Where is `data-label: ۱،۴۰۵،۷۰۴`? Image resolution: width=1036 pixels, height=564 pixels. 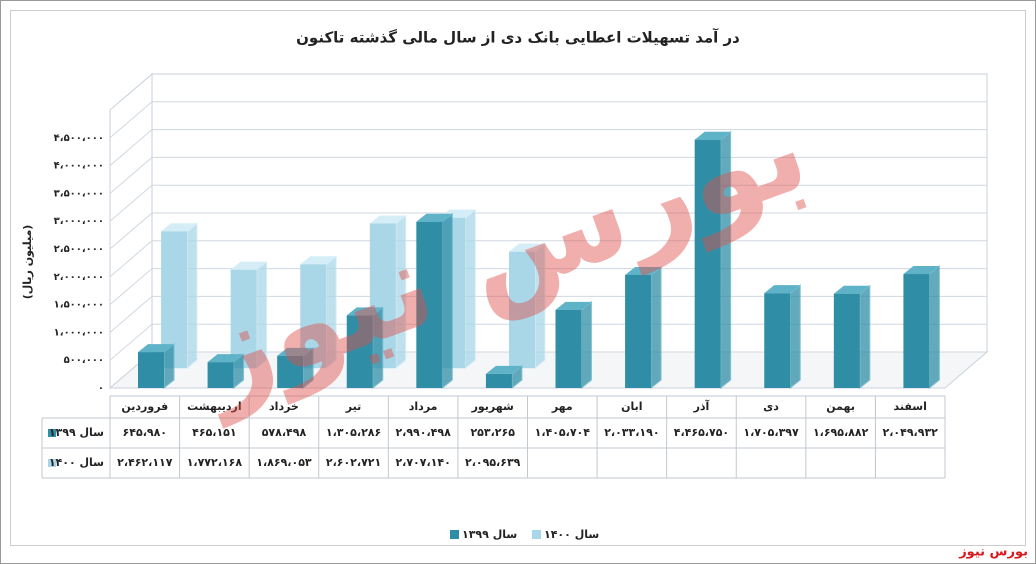
data-label: ۱،۴۰۵،۷۰۴ is located at coordinates (563, 432).